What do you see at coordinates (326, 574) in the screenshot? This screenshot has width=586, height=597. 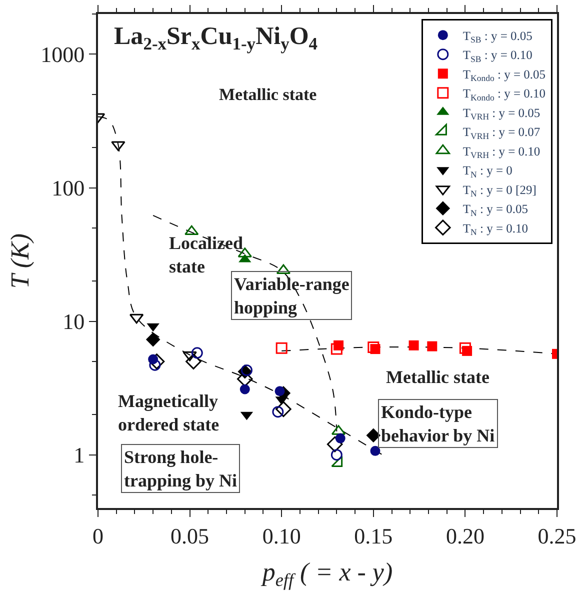 I see `x-axis-title: p$_{eff}$ ( = x - y)` at bounding box center [326, 574].